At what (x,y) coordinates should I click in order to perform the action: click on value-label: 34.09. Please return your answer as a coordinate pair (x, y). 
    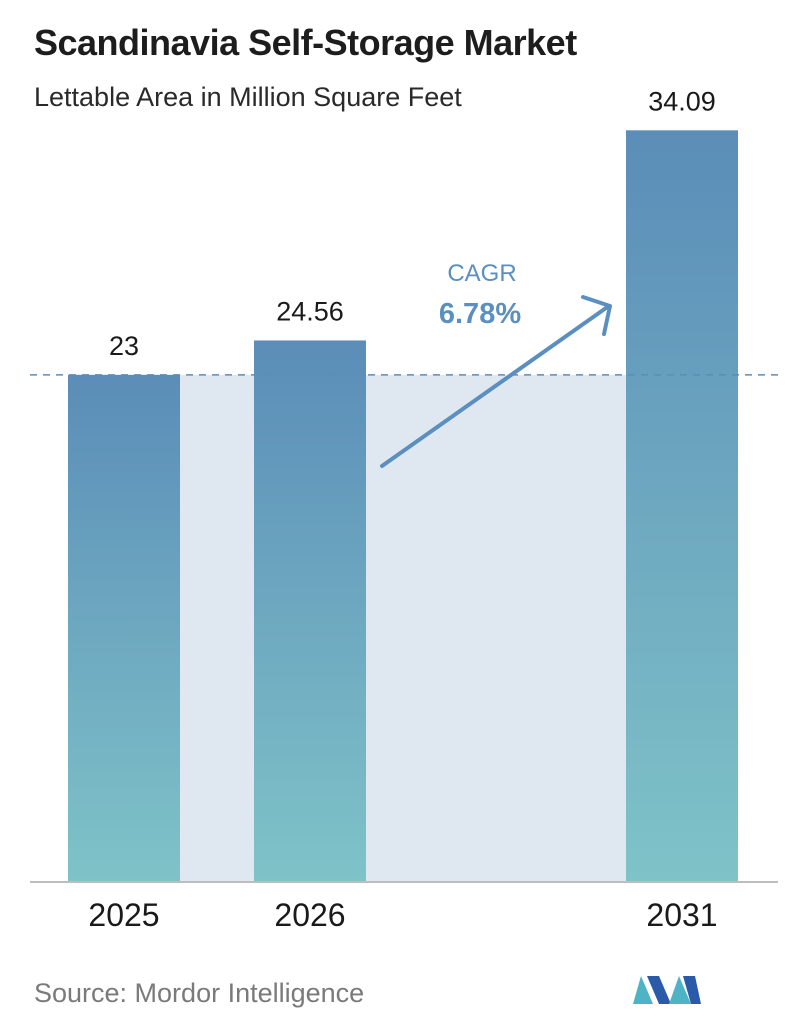
    Looking at the image, I should click on (682, 101).